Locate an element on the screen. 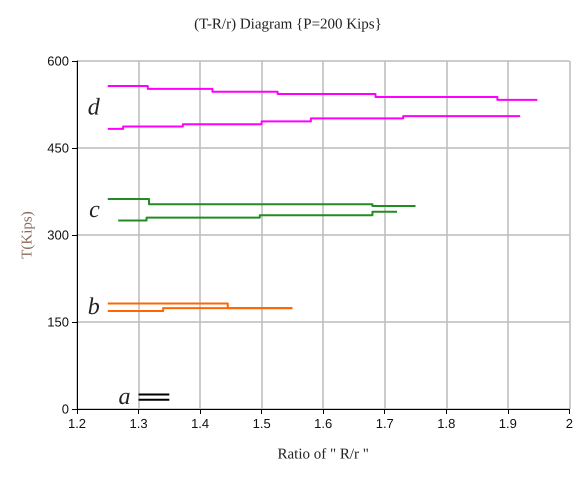  x-axis-title: Ratio of " R/r " is located at coordinates (323, 454).